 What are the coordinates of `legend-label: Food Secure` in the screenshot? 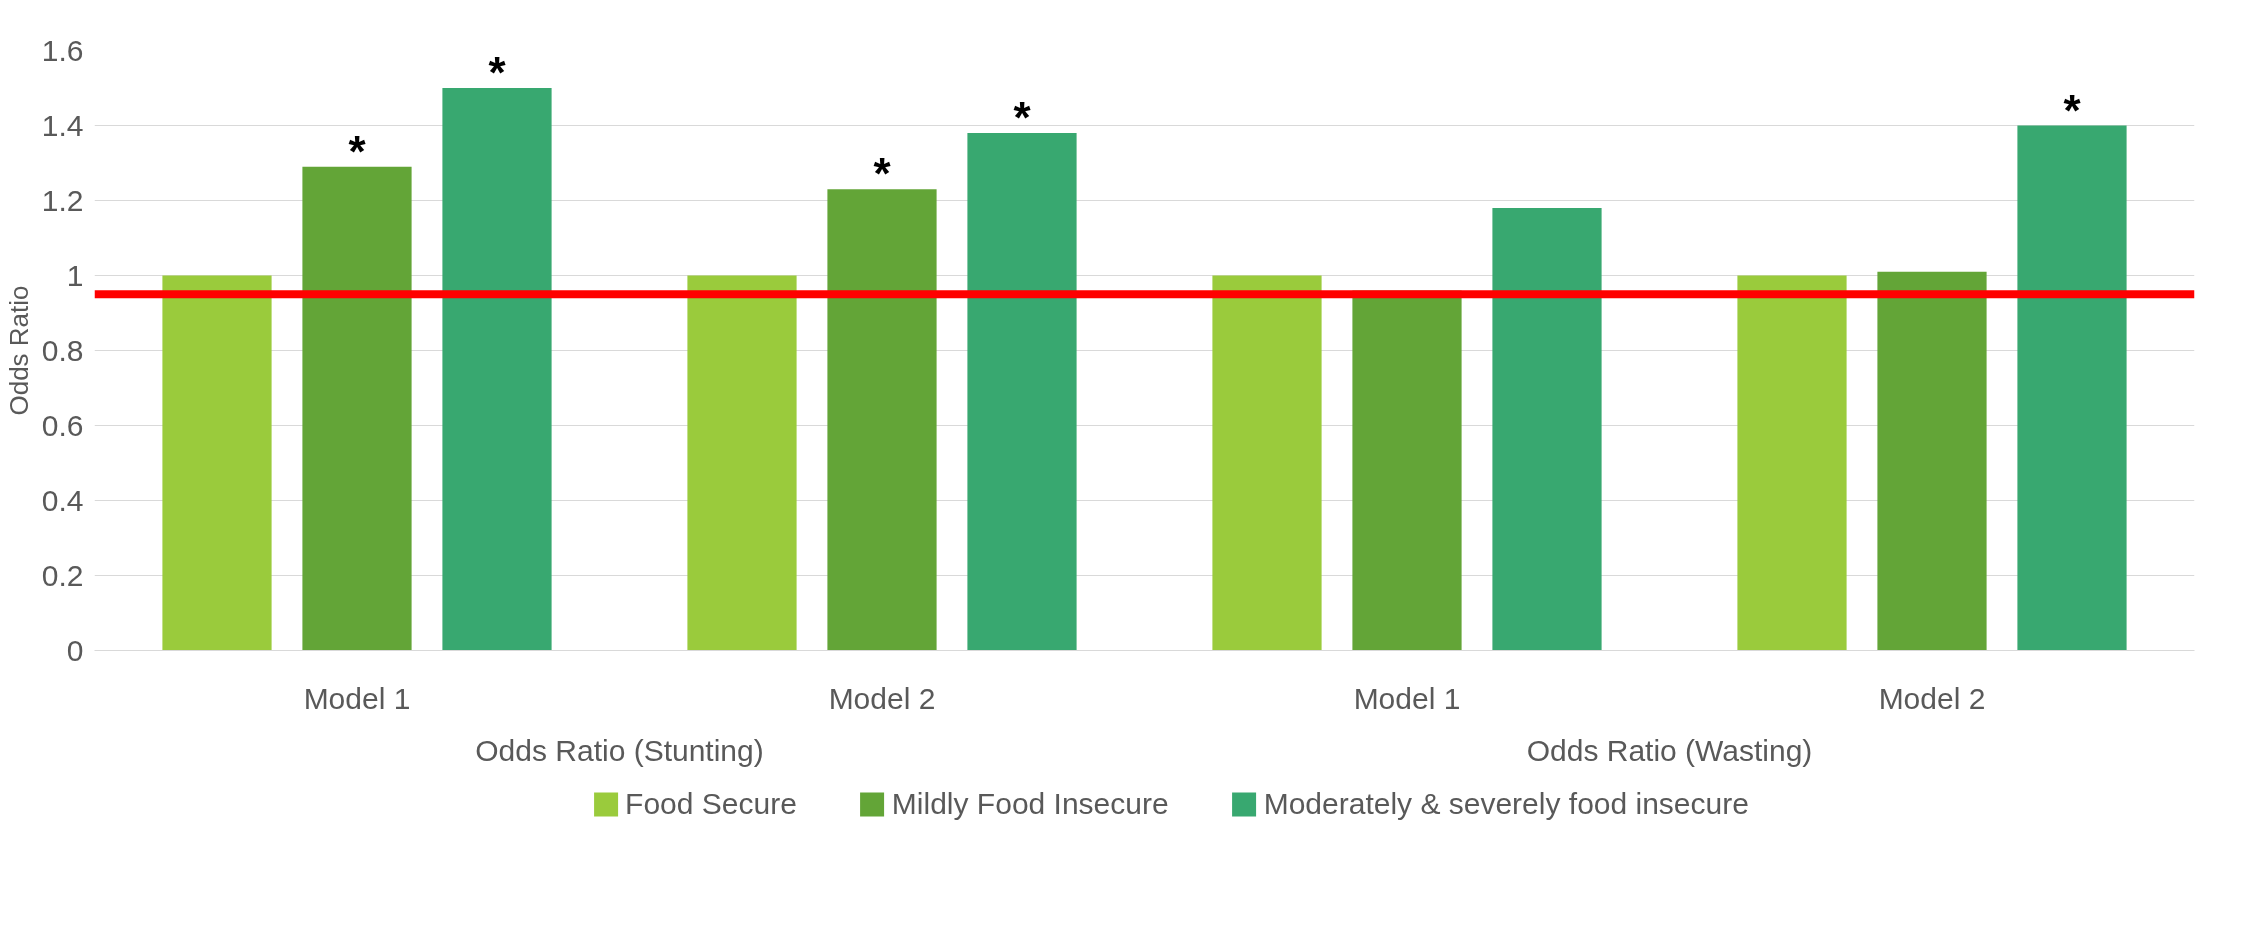 It's located at (711, 804).